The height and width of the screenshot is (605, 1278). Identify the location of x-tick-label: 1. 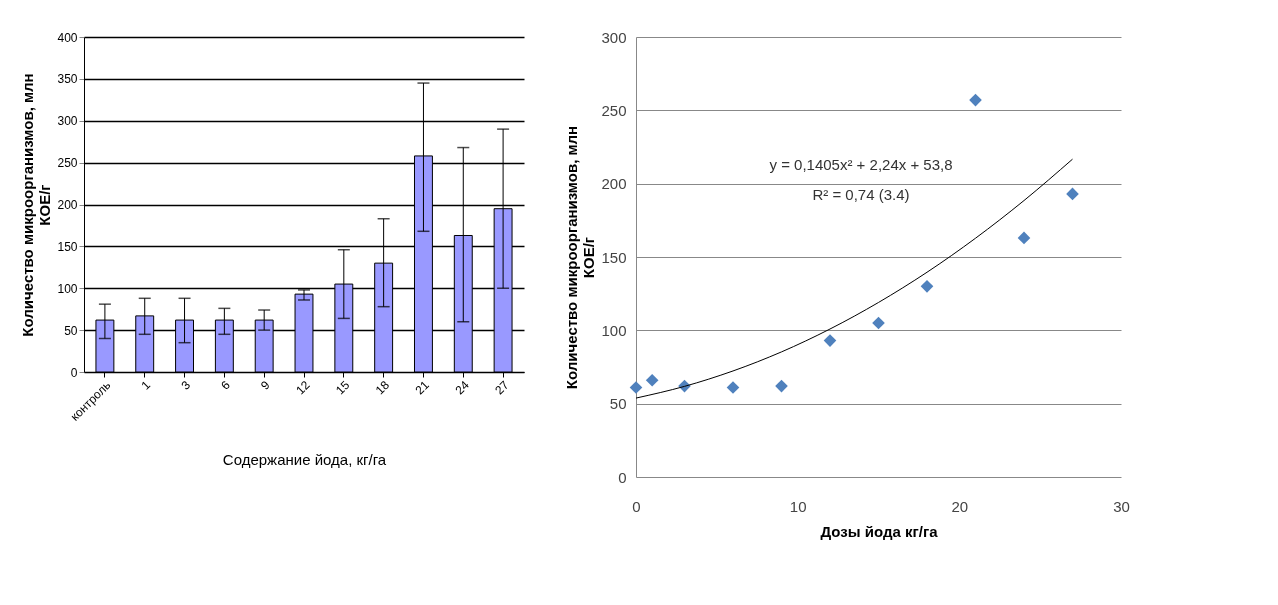
(146, 385).